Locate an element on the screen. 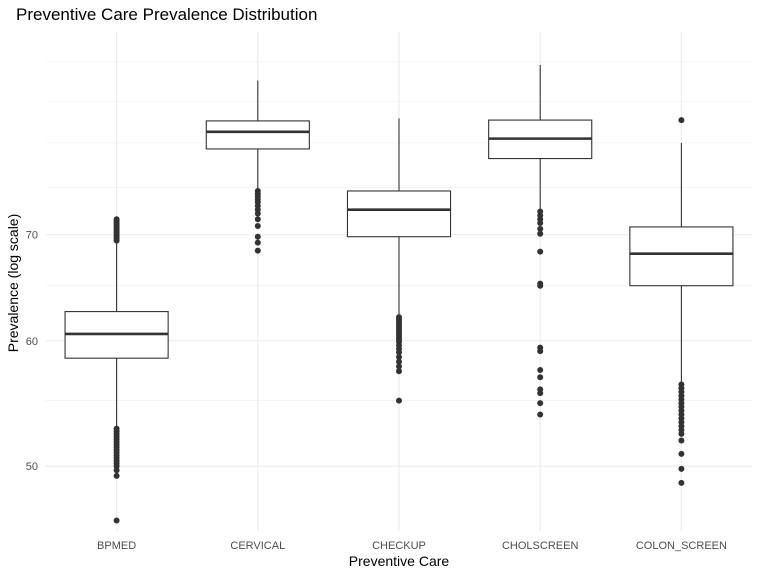 The height and width of the screenshot is (576, 768). x-tick-label: BPMED is located at coordinates (116, 546).